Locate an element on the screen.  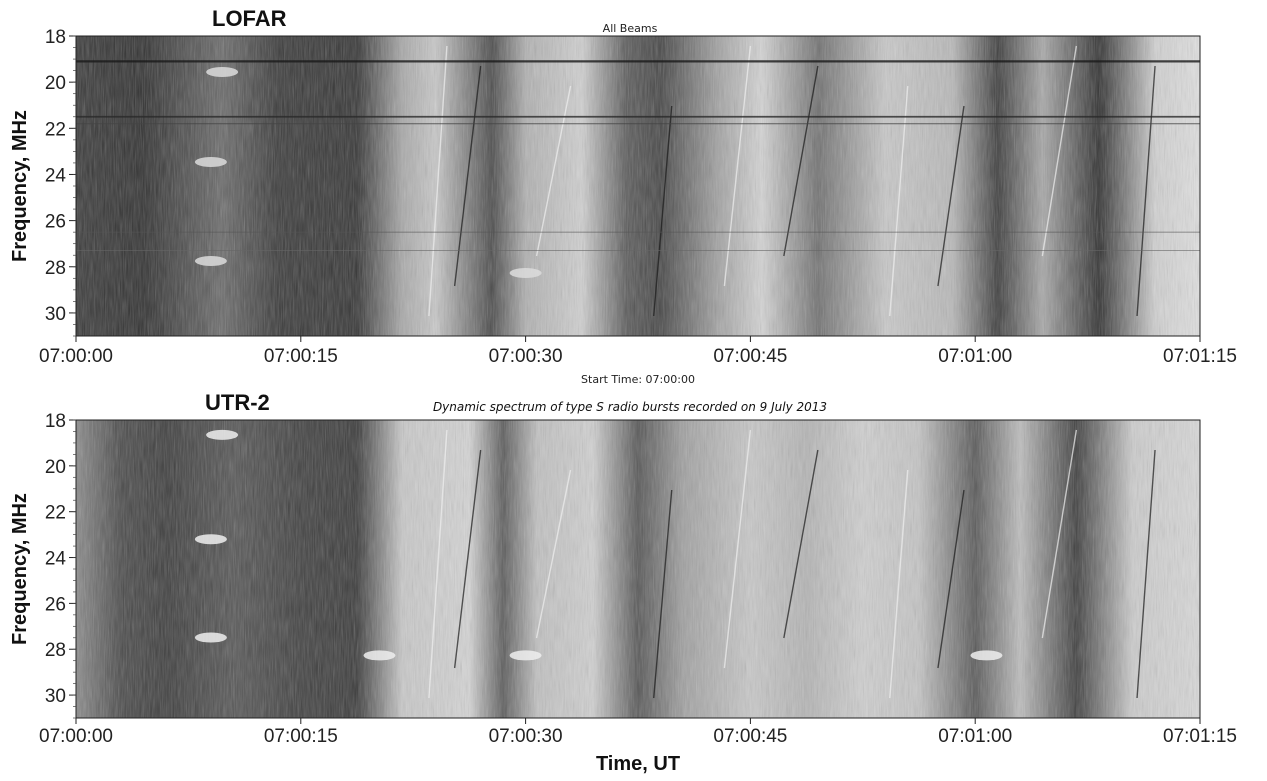
utr2-x-axis-label: Time, UT is located at coordinates (638, 764).